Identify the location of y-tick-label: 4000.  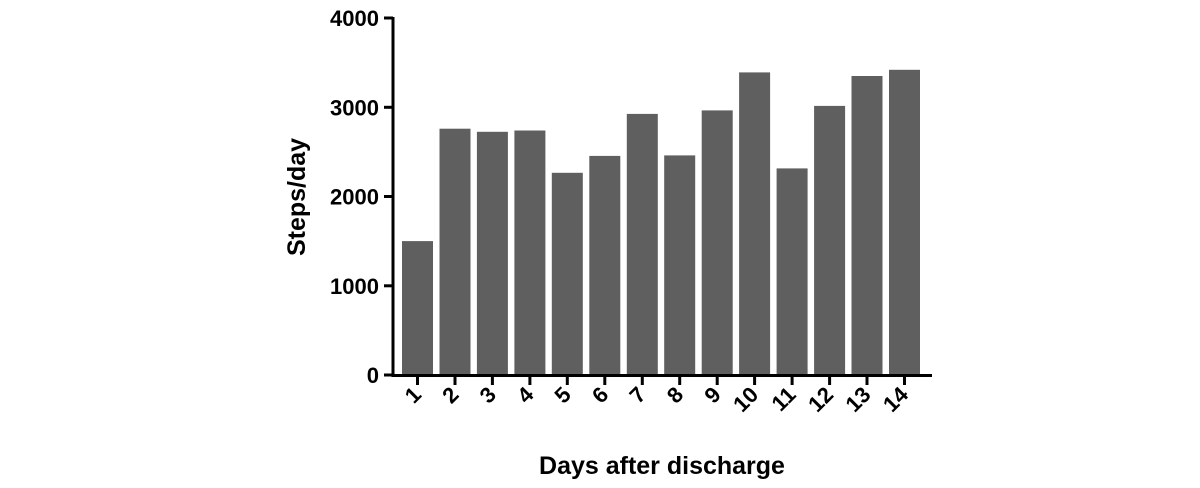
(354, 18).